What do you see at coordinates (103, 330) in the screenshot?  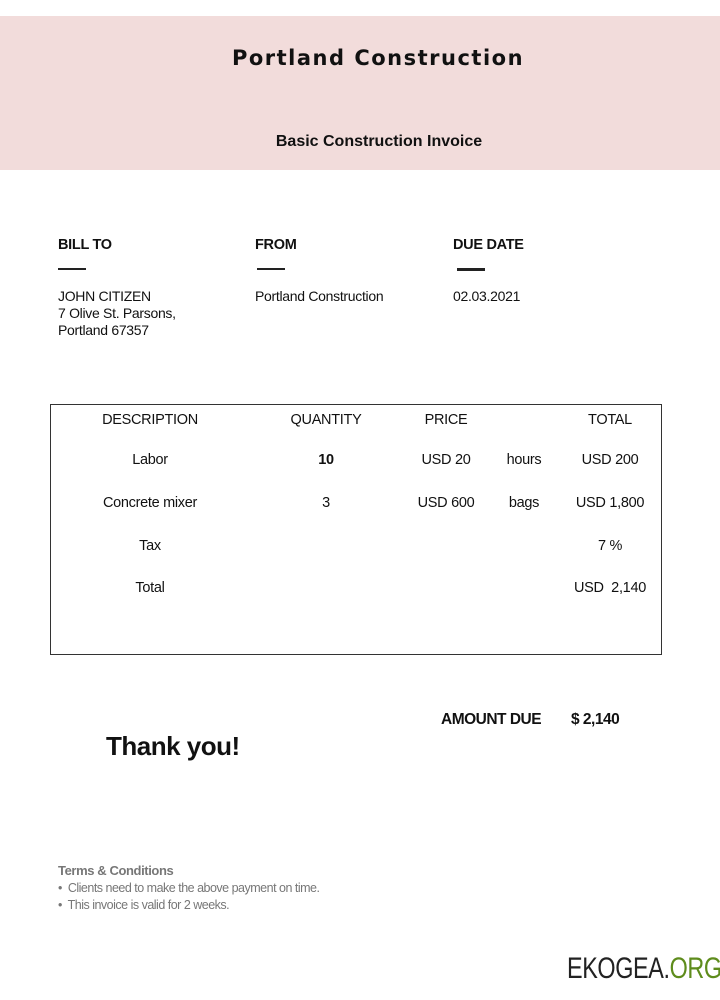 I see `bill-to-city: Portland 67357` at bounding box center [103, 330].